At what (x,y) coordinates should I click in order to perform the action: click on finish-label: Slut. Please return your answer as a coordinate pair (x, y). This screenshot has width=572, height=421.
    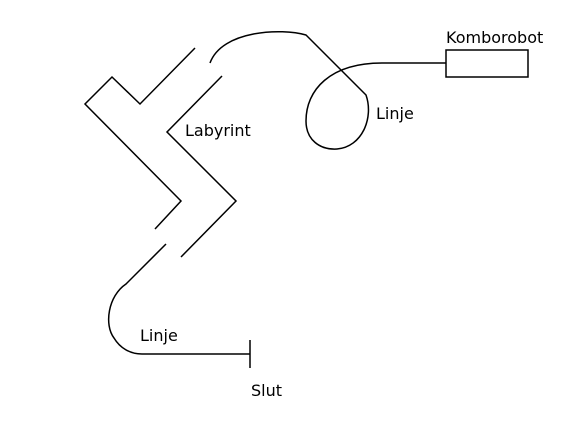
    Looking at the image, I should click on (266, 390).